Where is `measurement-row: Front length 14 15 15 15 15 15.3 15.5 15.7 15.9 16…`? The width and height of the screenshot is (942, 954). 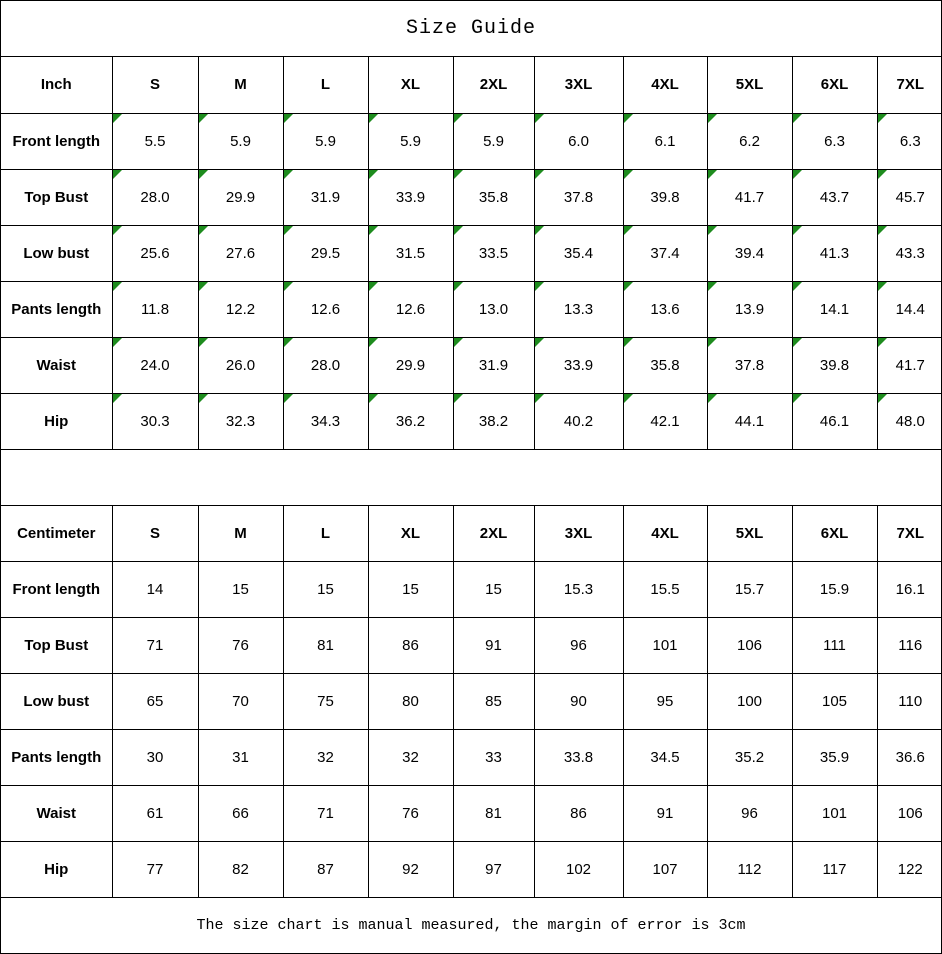
measurement-row: Front length 14 15 15 15 15 15.3 15.5 15.7 15.9 16… is located at coordinates (471, 589).